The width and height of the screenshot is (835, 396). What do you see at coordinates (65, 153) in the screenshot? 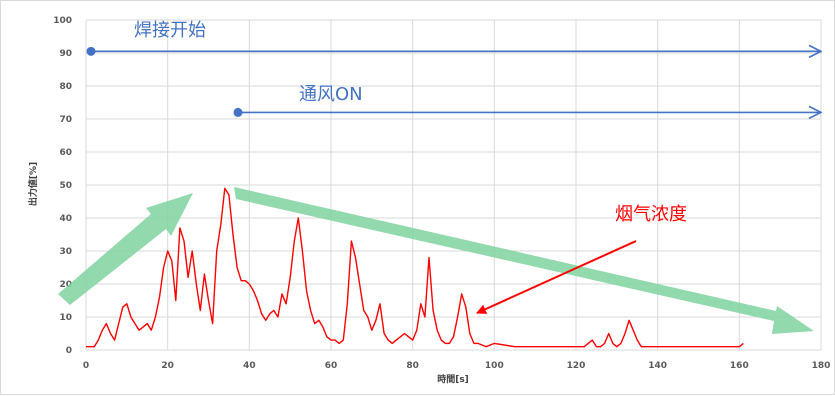
I see `y-tick-label: 60` at bounding box center [65, 153].